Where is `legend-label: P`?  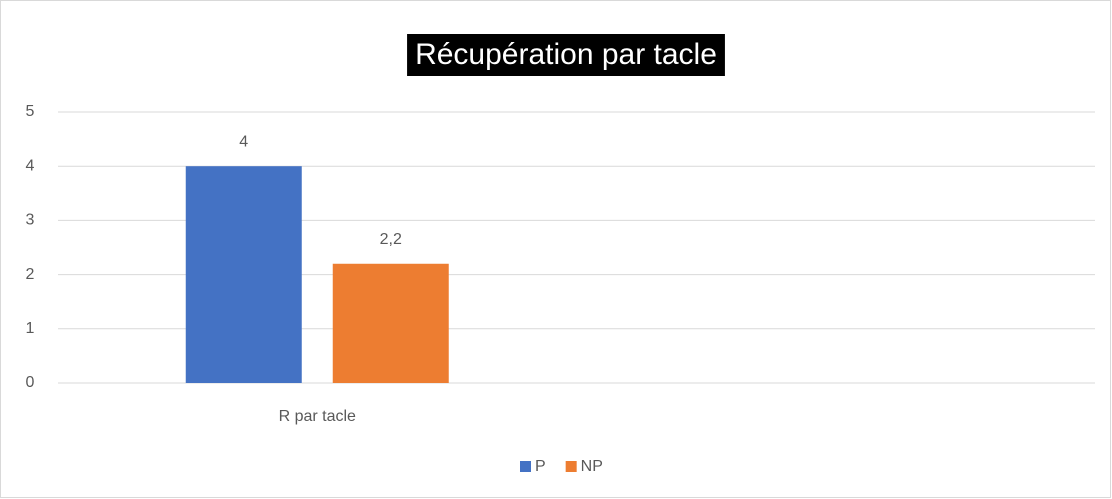
legend-label: P is located at coordinates (540, 466).